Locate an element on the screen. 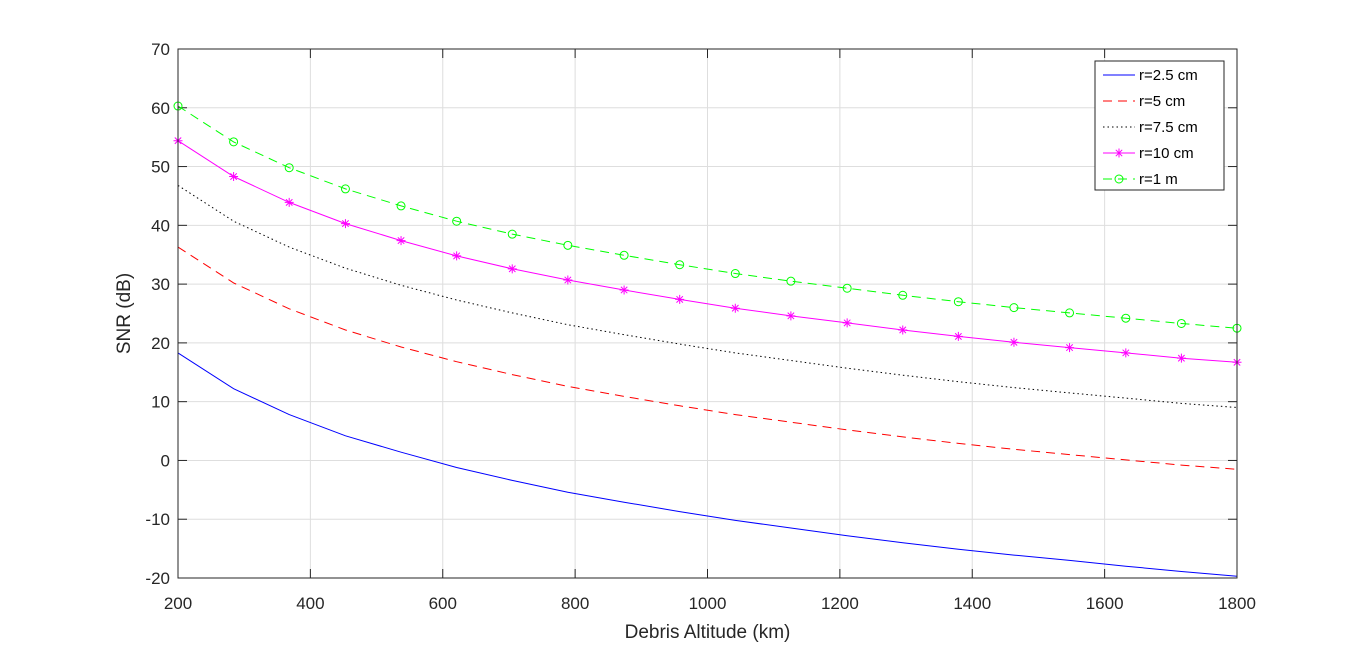 The height and width of the screenshot is (651, 1366). legend-entry: r=1 m is located at coordinates (1140, 179).